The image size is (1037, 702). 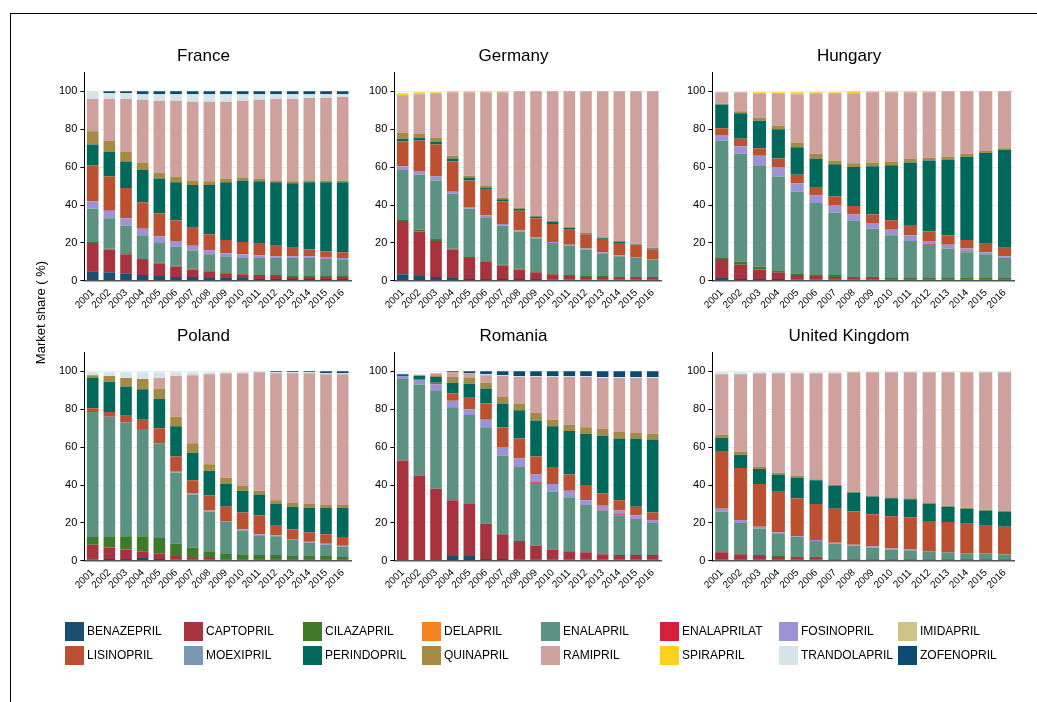 What do you see at coordinates (203, 55) in the screenshot?
I see `chart-title: France` at bounding box center [203, 55].